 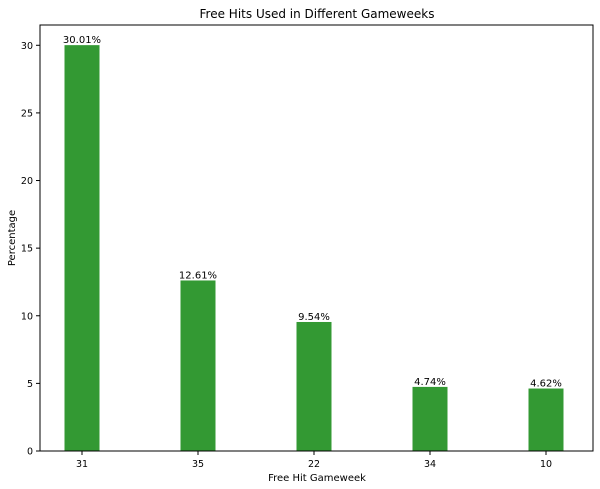 I want to click on y-tick-label-5: 5, so click(x=30, y=384).